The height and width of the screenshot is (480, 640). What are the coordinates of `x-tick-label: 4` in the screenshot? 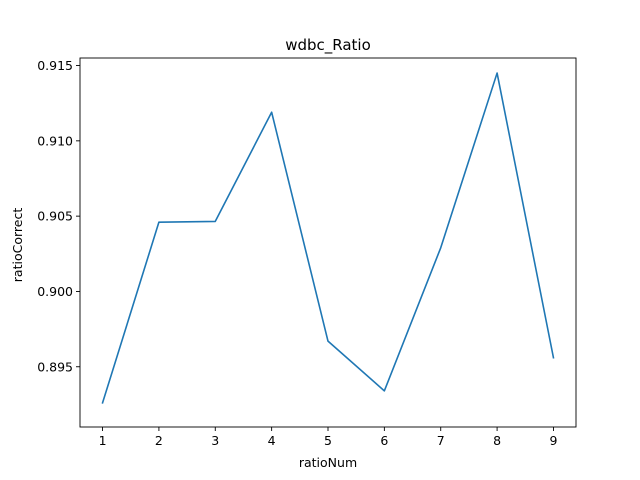 It's located at (272, 440).